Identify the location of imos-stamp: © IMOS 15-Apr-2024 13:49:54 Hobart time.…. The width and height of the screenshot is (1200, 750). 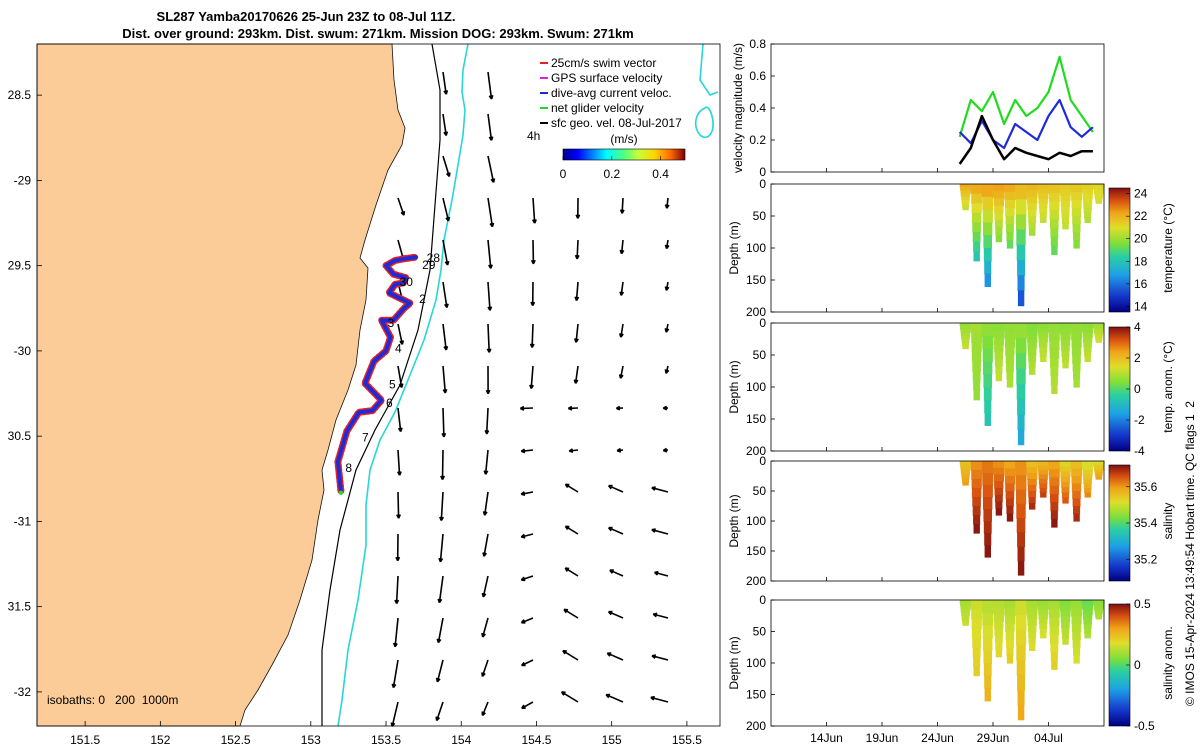
(1190, 553).